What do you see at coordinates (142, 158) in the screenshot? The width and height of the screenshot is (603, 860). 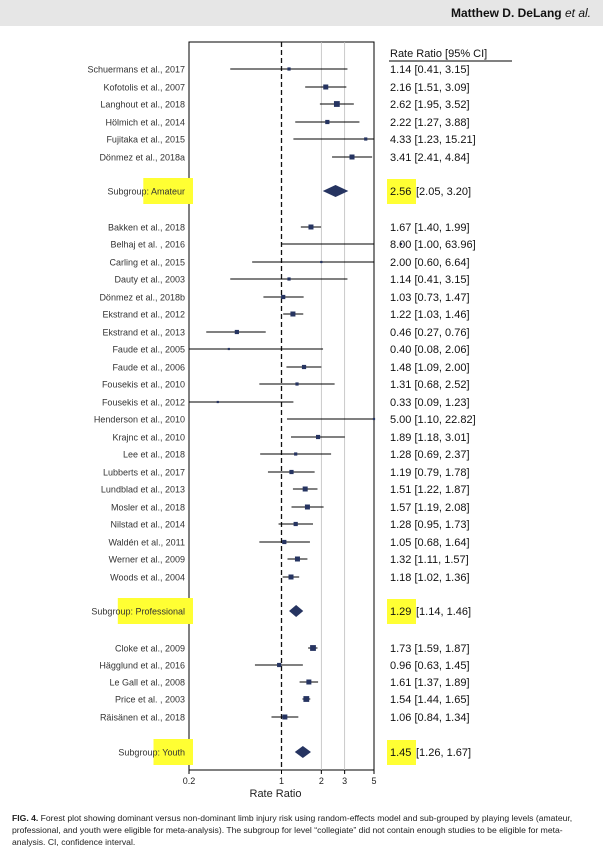 I see `study-label: Dönmez et al., 2018a` at bounding box center [142, 158].